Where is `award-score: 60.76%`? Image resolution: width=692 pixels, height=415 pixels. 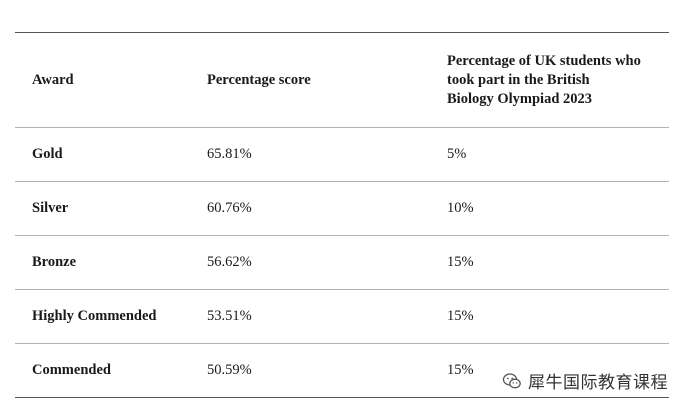 award-score: 60.76% is located at coordinates (229, 208).